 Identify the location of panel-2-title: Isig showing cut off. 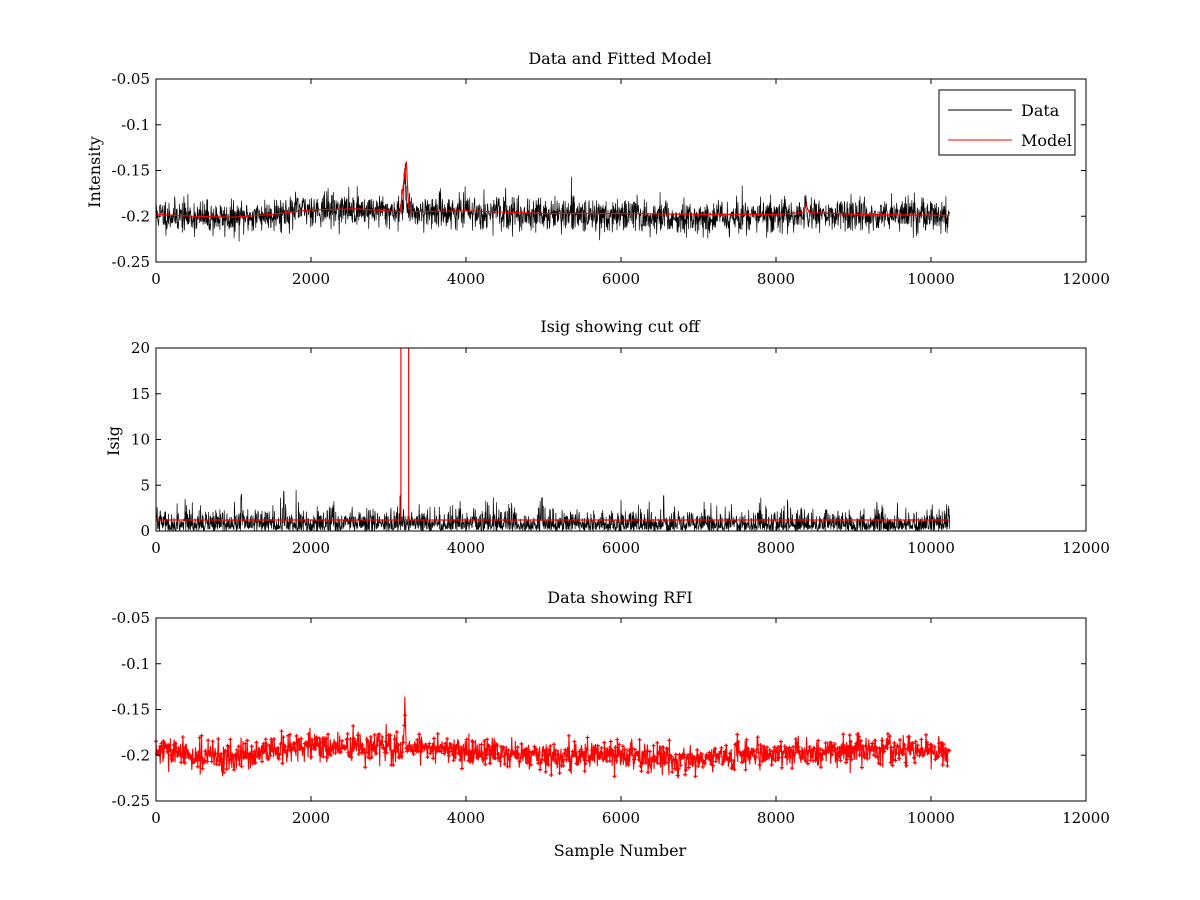
(620, 326).